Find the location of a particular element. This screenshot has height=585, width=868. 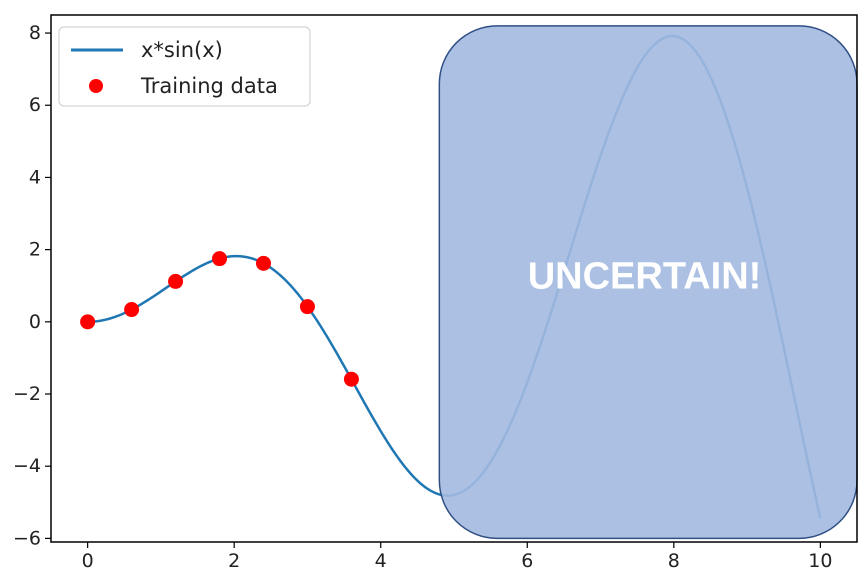

y-axis: −6 −4 −2 0 2 4 6 8 is located at coordinates (32, 285).